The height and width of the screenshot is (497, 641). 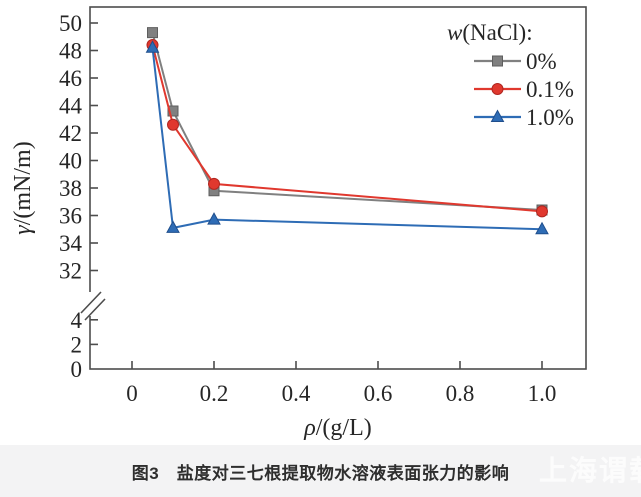 I want to click on y-tick-label: 2, so click(x=77, y=344).